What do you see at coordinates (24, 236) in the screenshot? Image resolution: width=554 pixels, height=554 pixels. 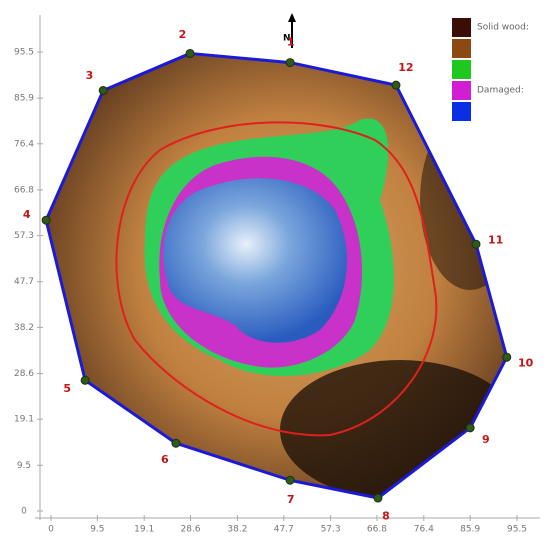 I see `y-tick-label: 57.3` at bounding box center [24, 236].